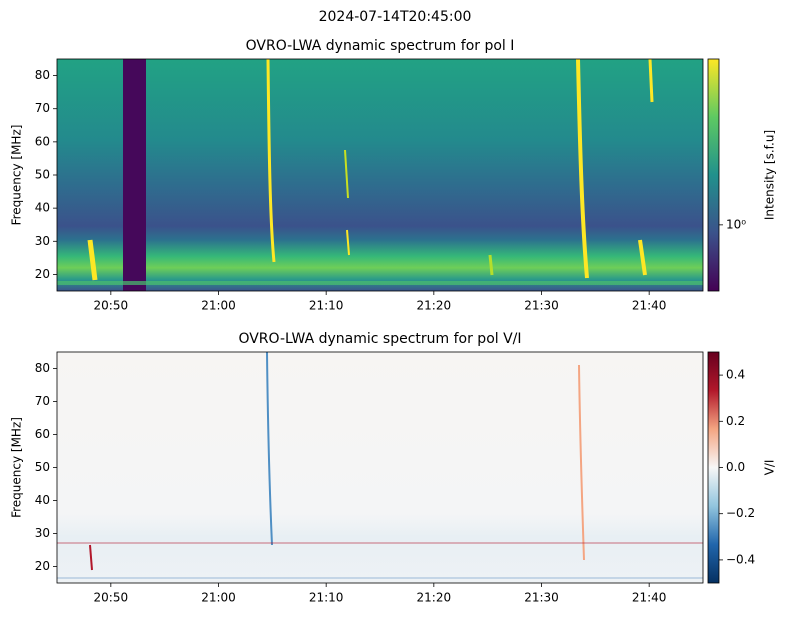  I want to click on colorbar-tick-label: 0.2, so click(735, 421).